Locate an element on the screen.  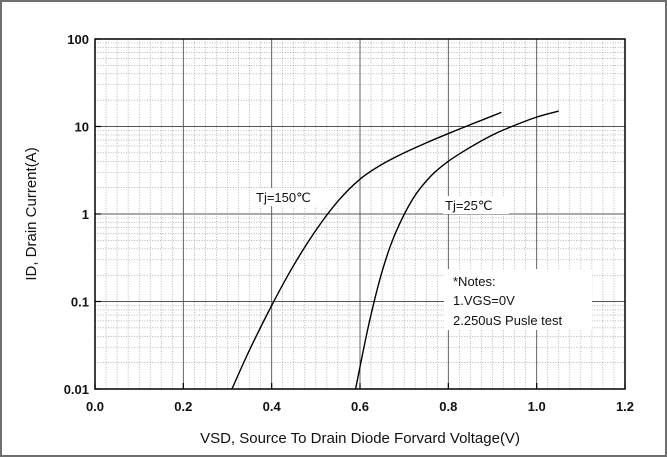
series-label-tj150: Tj=150℃ is located at coordinates (283, 197).